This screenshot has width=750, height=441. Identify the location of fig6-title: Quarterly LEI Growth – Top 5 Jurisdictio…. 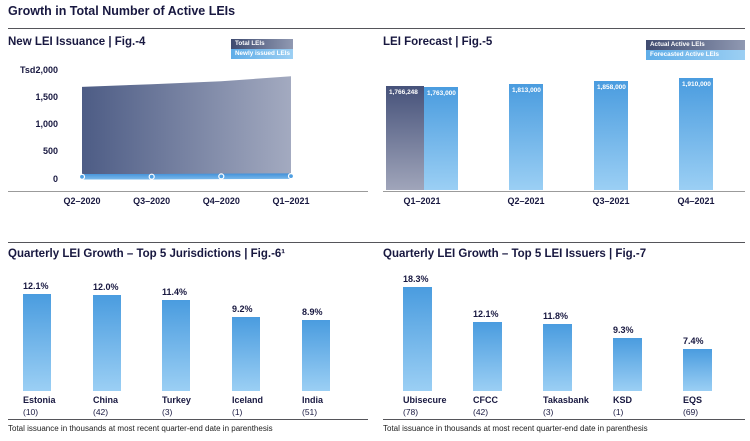
(147, 254).